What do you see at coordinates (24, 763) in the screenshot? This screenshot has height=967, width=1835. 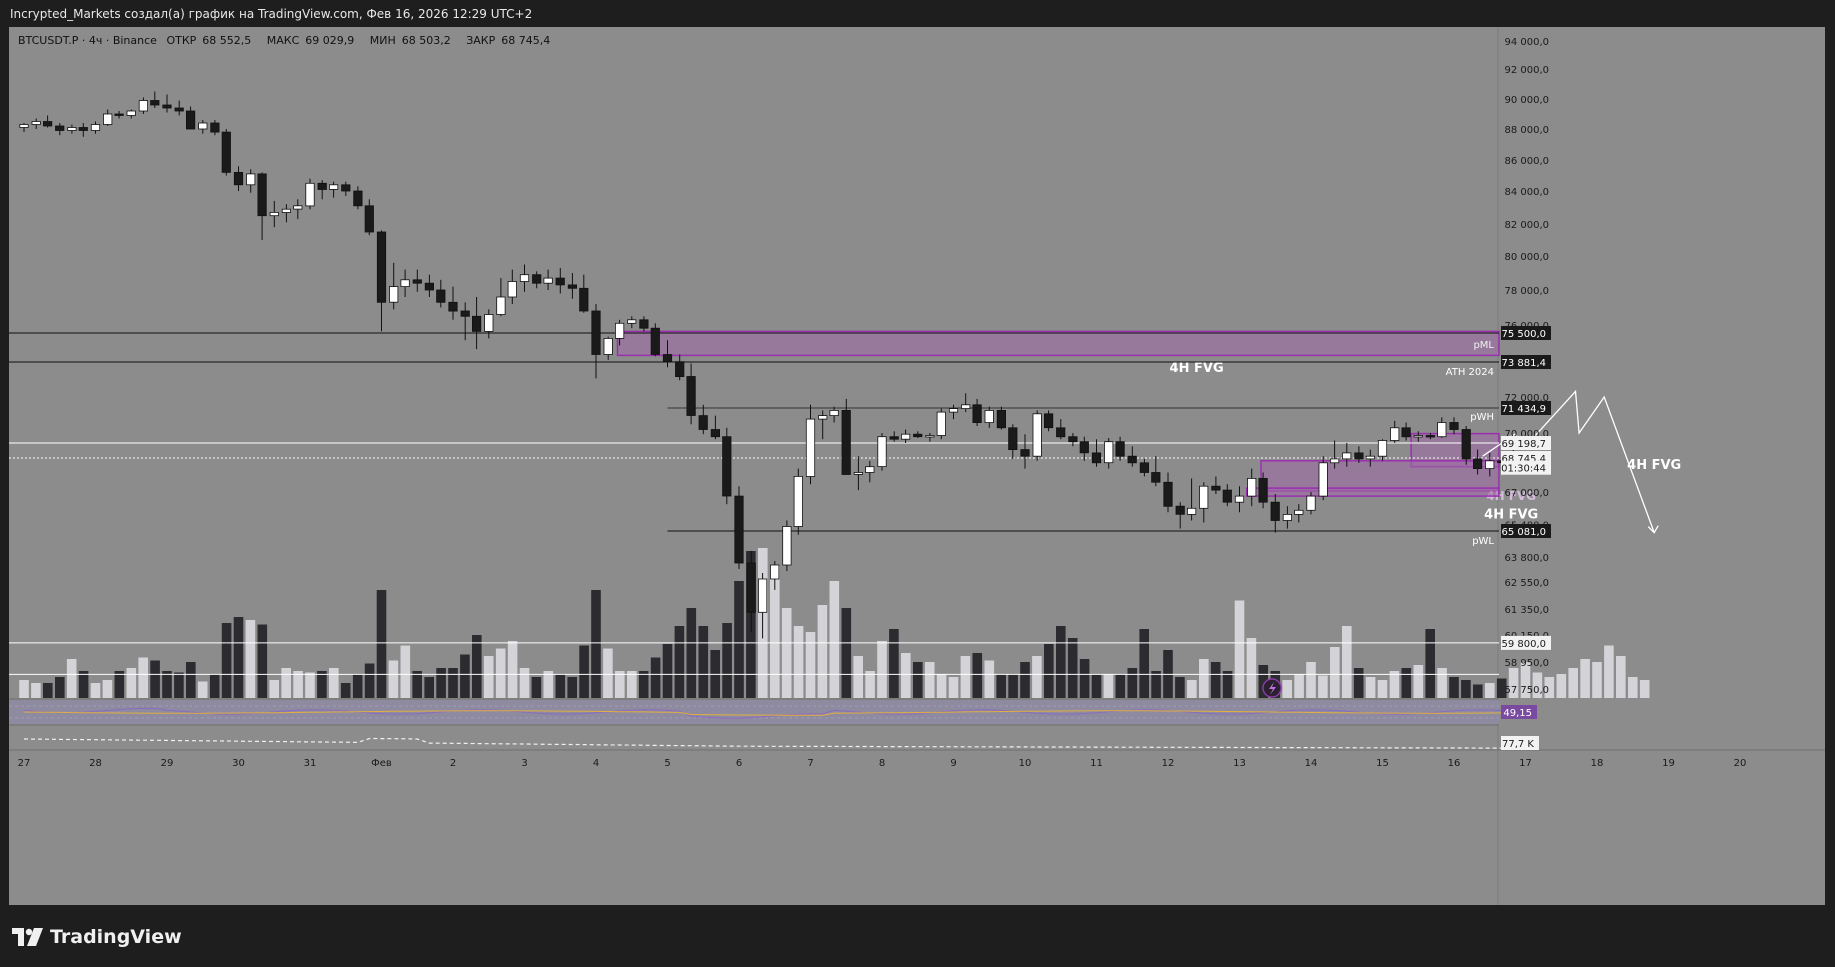 I see `x-tick-label: 27` at bounding box center [24, 763].